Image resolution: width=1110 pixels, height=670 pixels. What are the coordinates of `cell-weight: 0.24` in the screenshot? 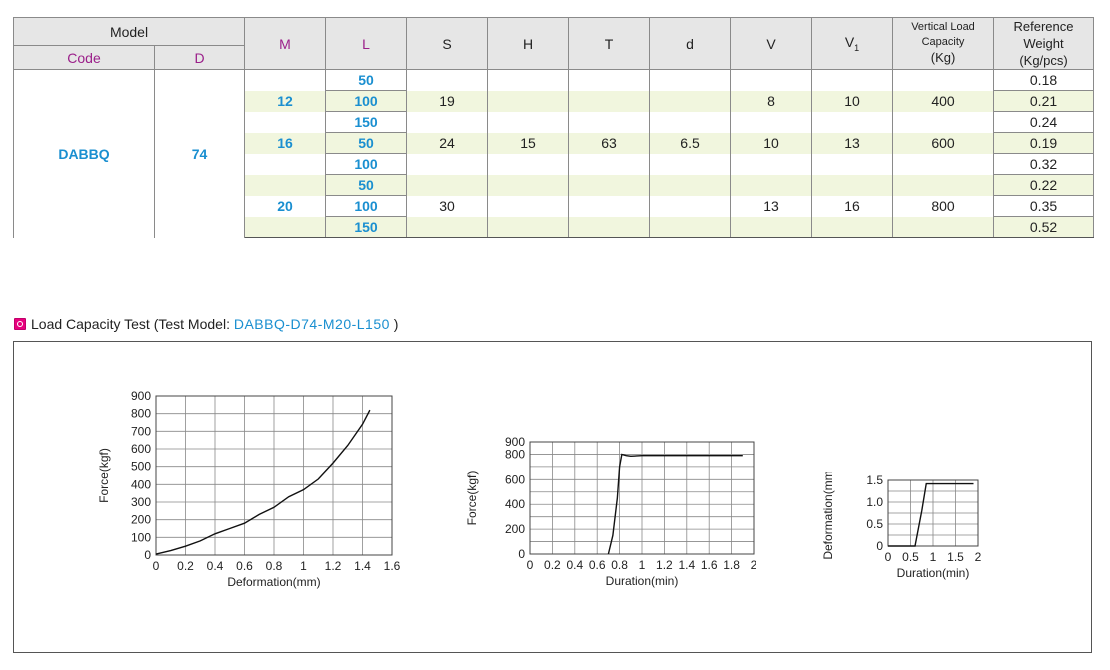 It's located at (1044, 122).